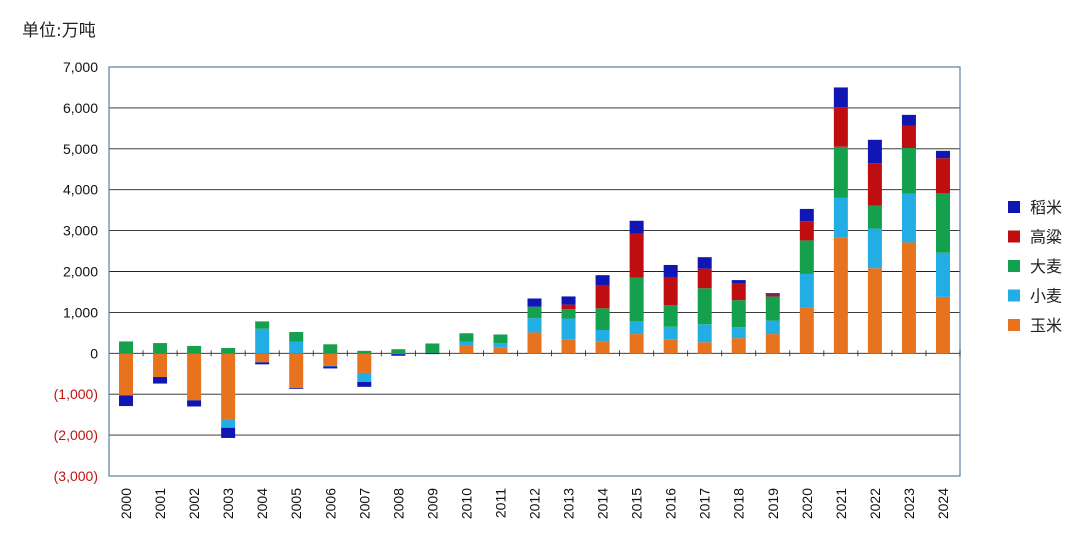 The width and height of the screenshot is (1080, 546). I want to click on y-tick-label: 6,000, so click(80, 108).